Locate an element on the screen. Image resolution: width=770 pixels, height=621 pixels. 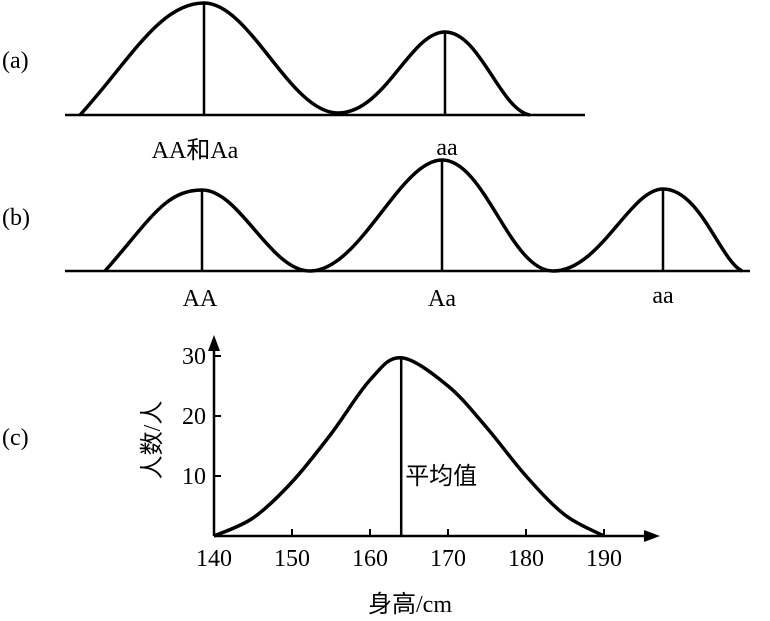
annotation: 平均值 is located at coordinates (441, 476).